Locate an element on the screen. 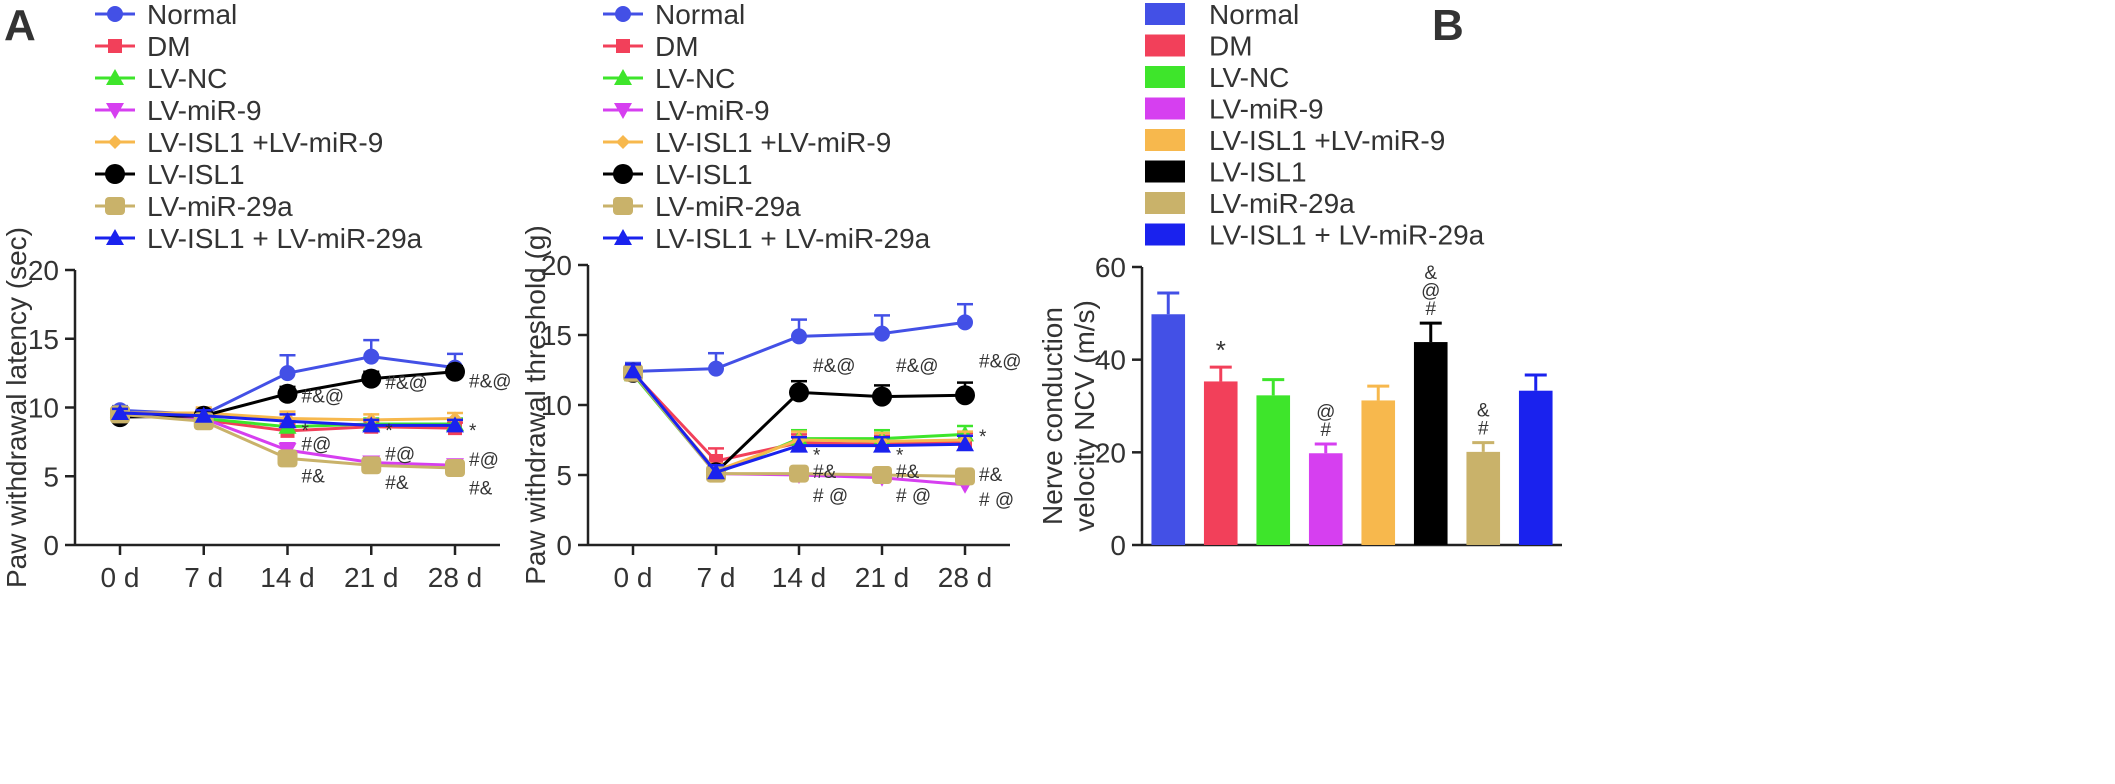  latency-legend-marker-lv-mir-29a is located at coordinates (115, 206).